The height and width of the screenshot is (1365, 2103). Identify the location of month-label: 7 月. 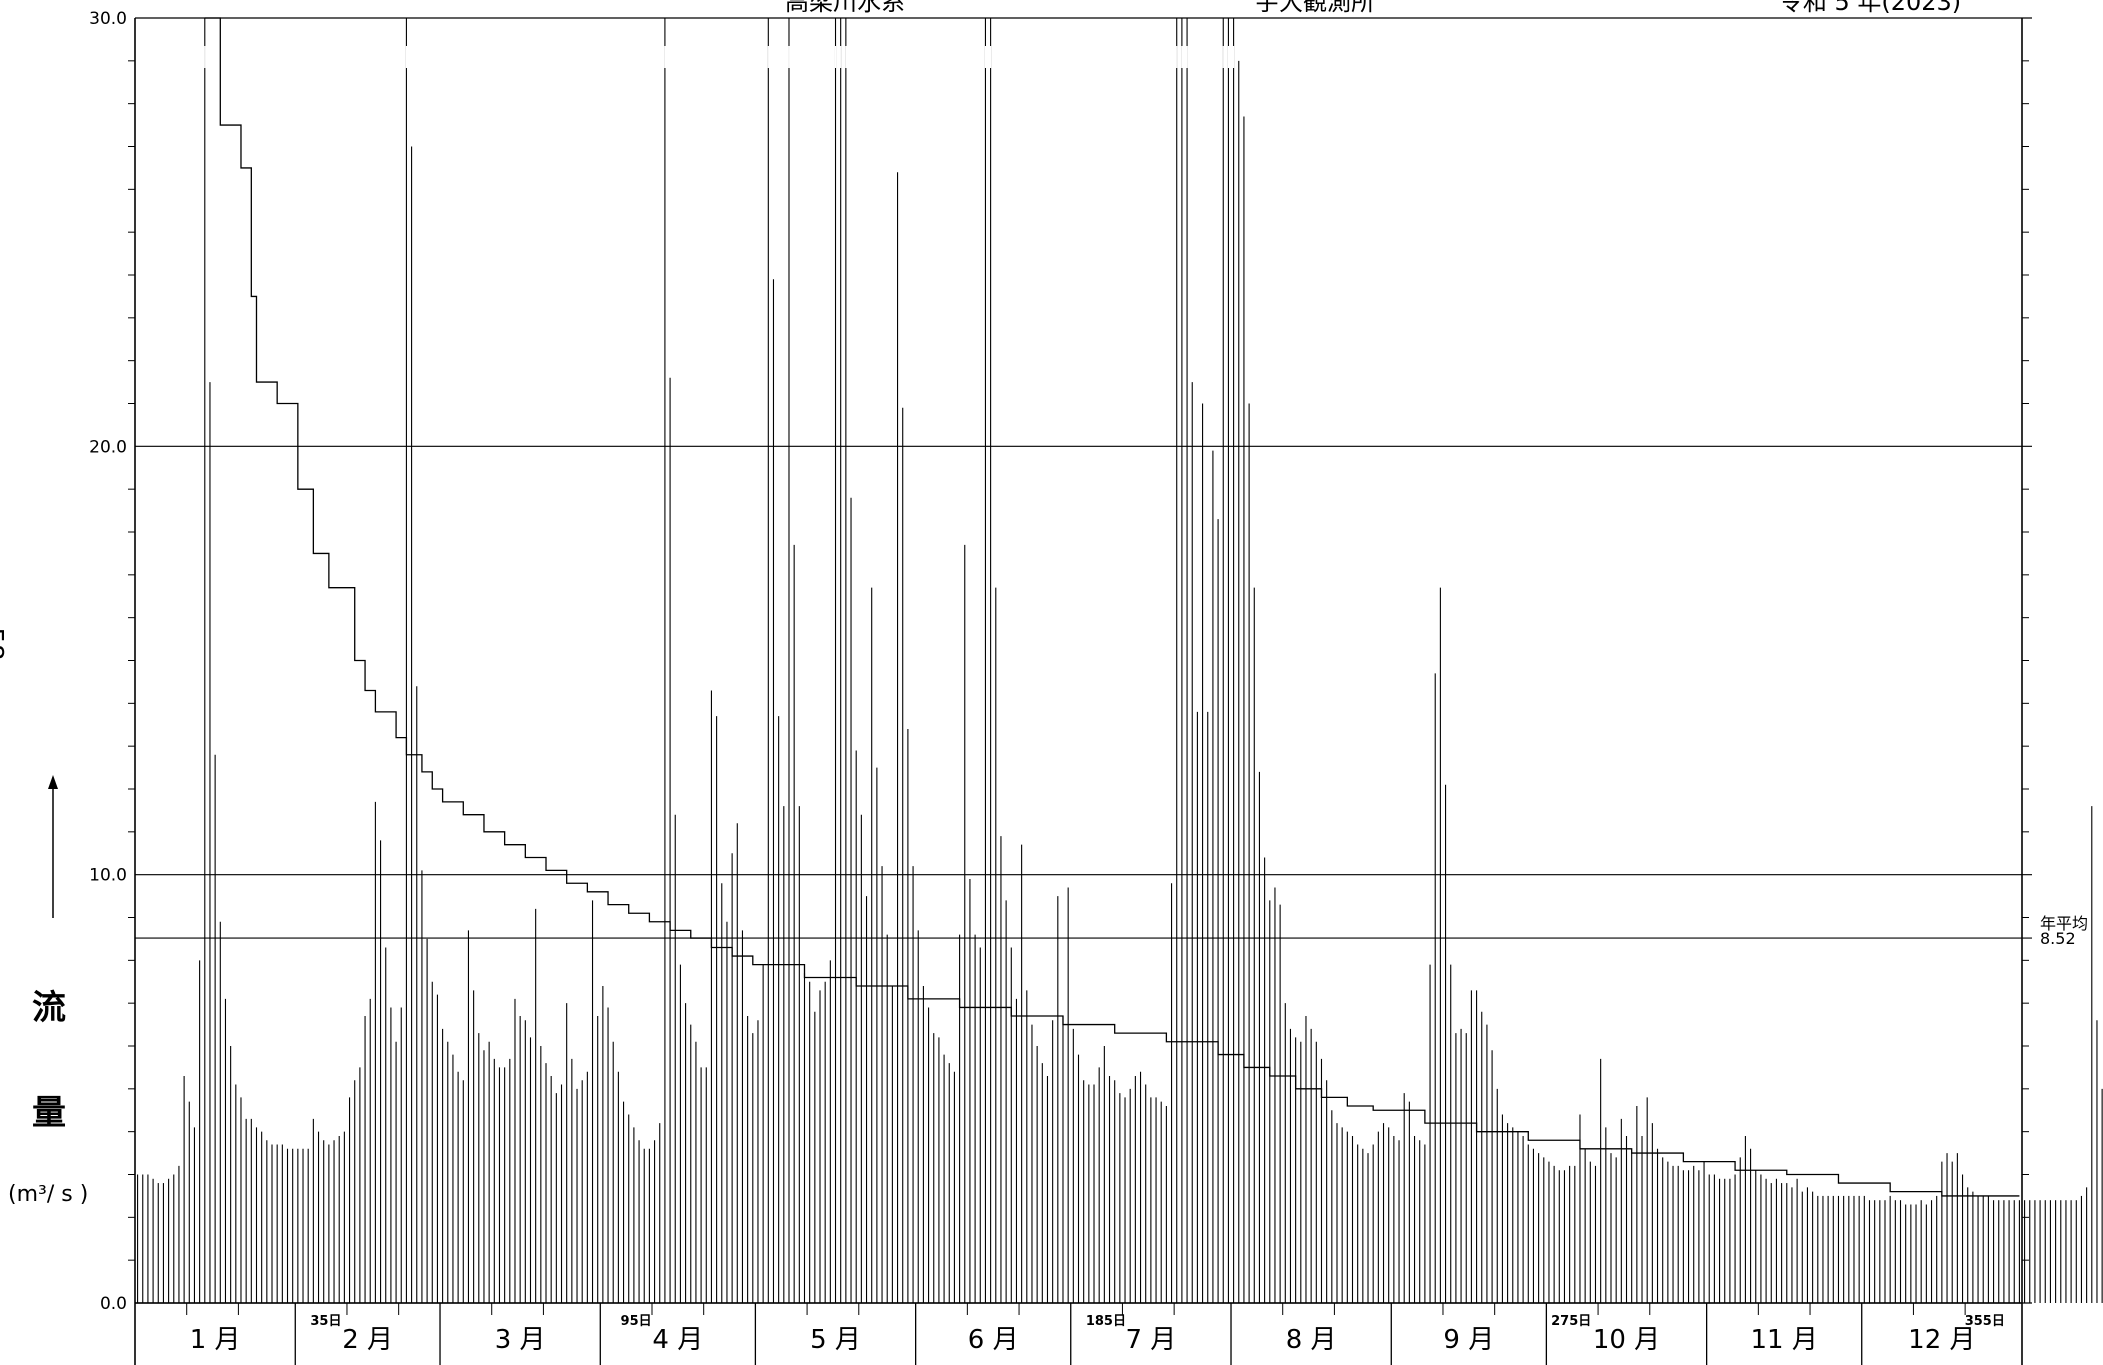
(1150, 1340).